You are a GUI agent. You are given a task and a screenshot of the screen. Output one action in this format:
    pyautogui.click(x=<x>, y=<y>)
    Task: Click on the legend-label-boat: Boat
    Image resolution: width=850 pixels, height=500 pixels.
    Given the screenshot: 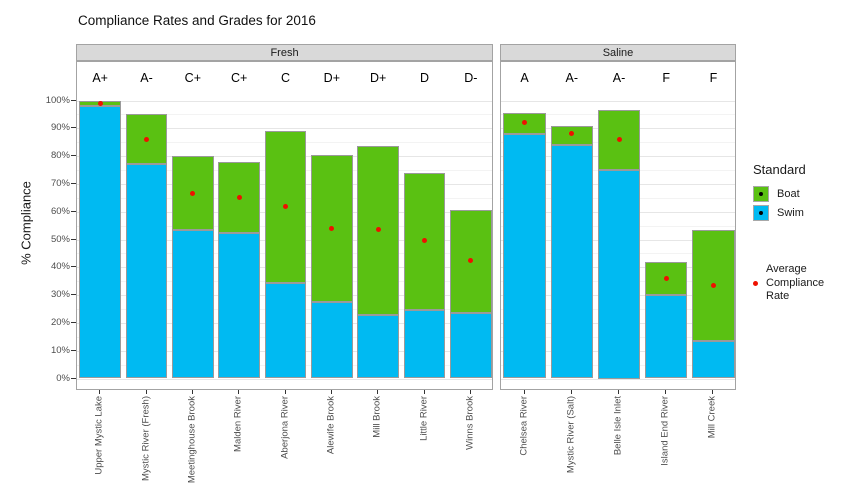 What is the action you would take?
    pyautogui.click(x=788, y=194)
    